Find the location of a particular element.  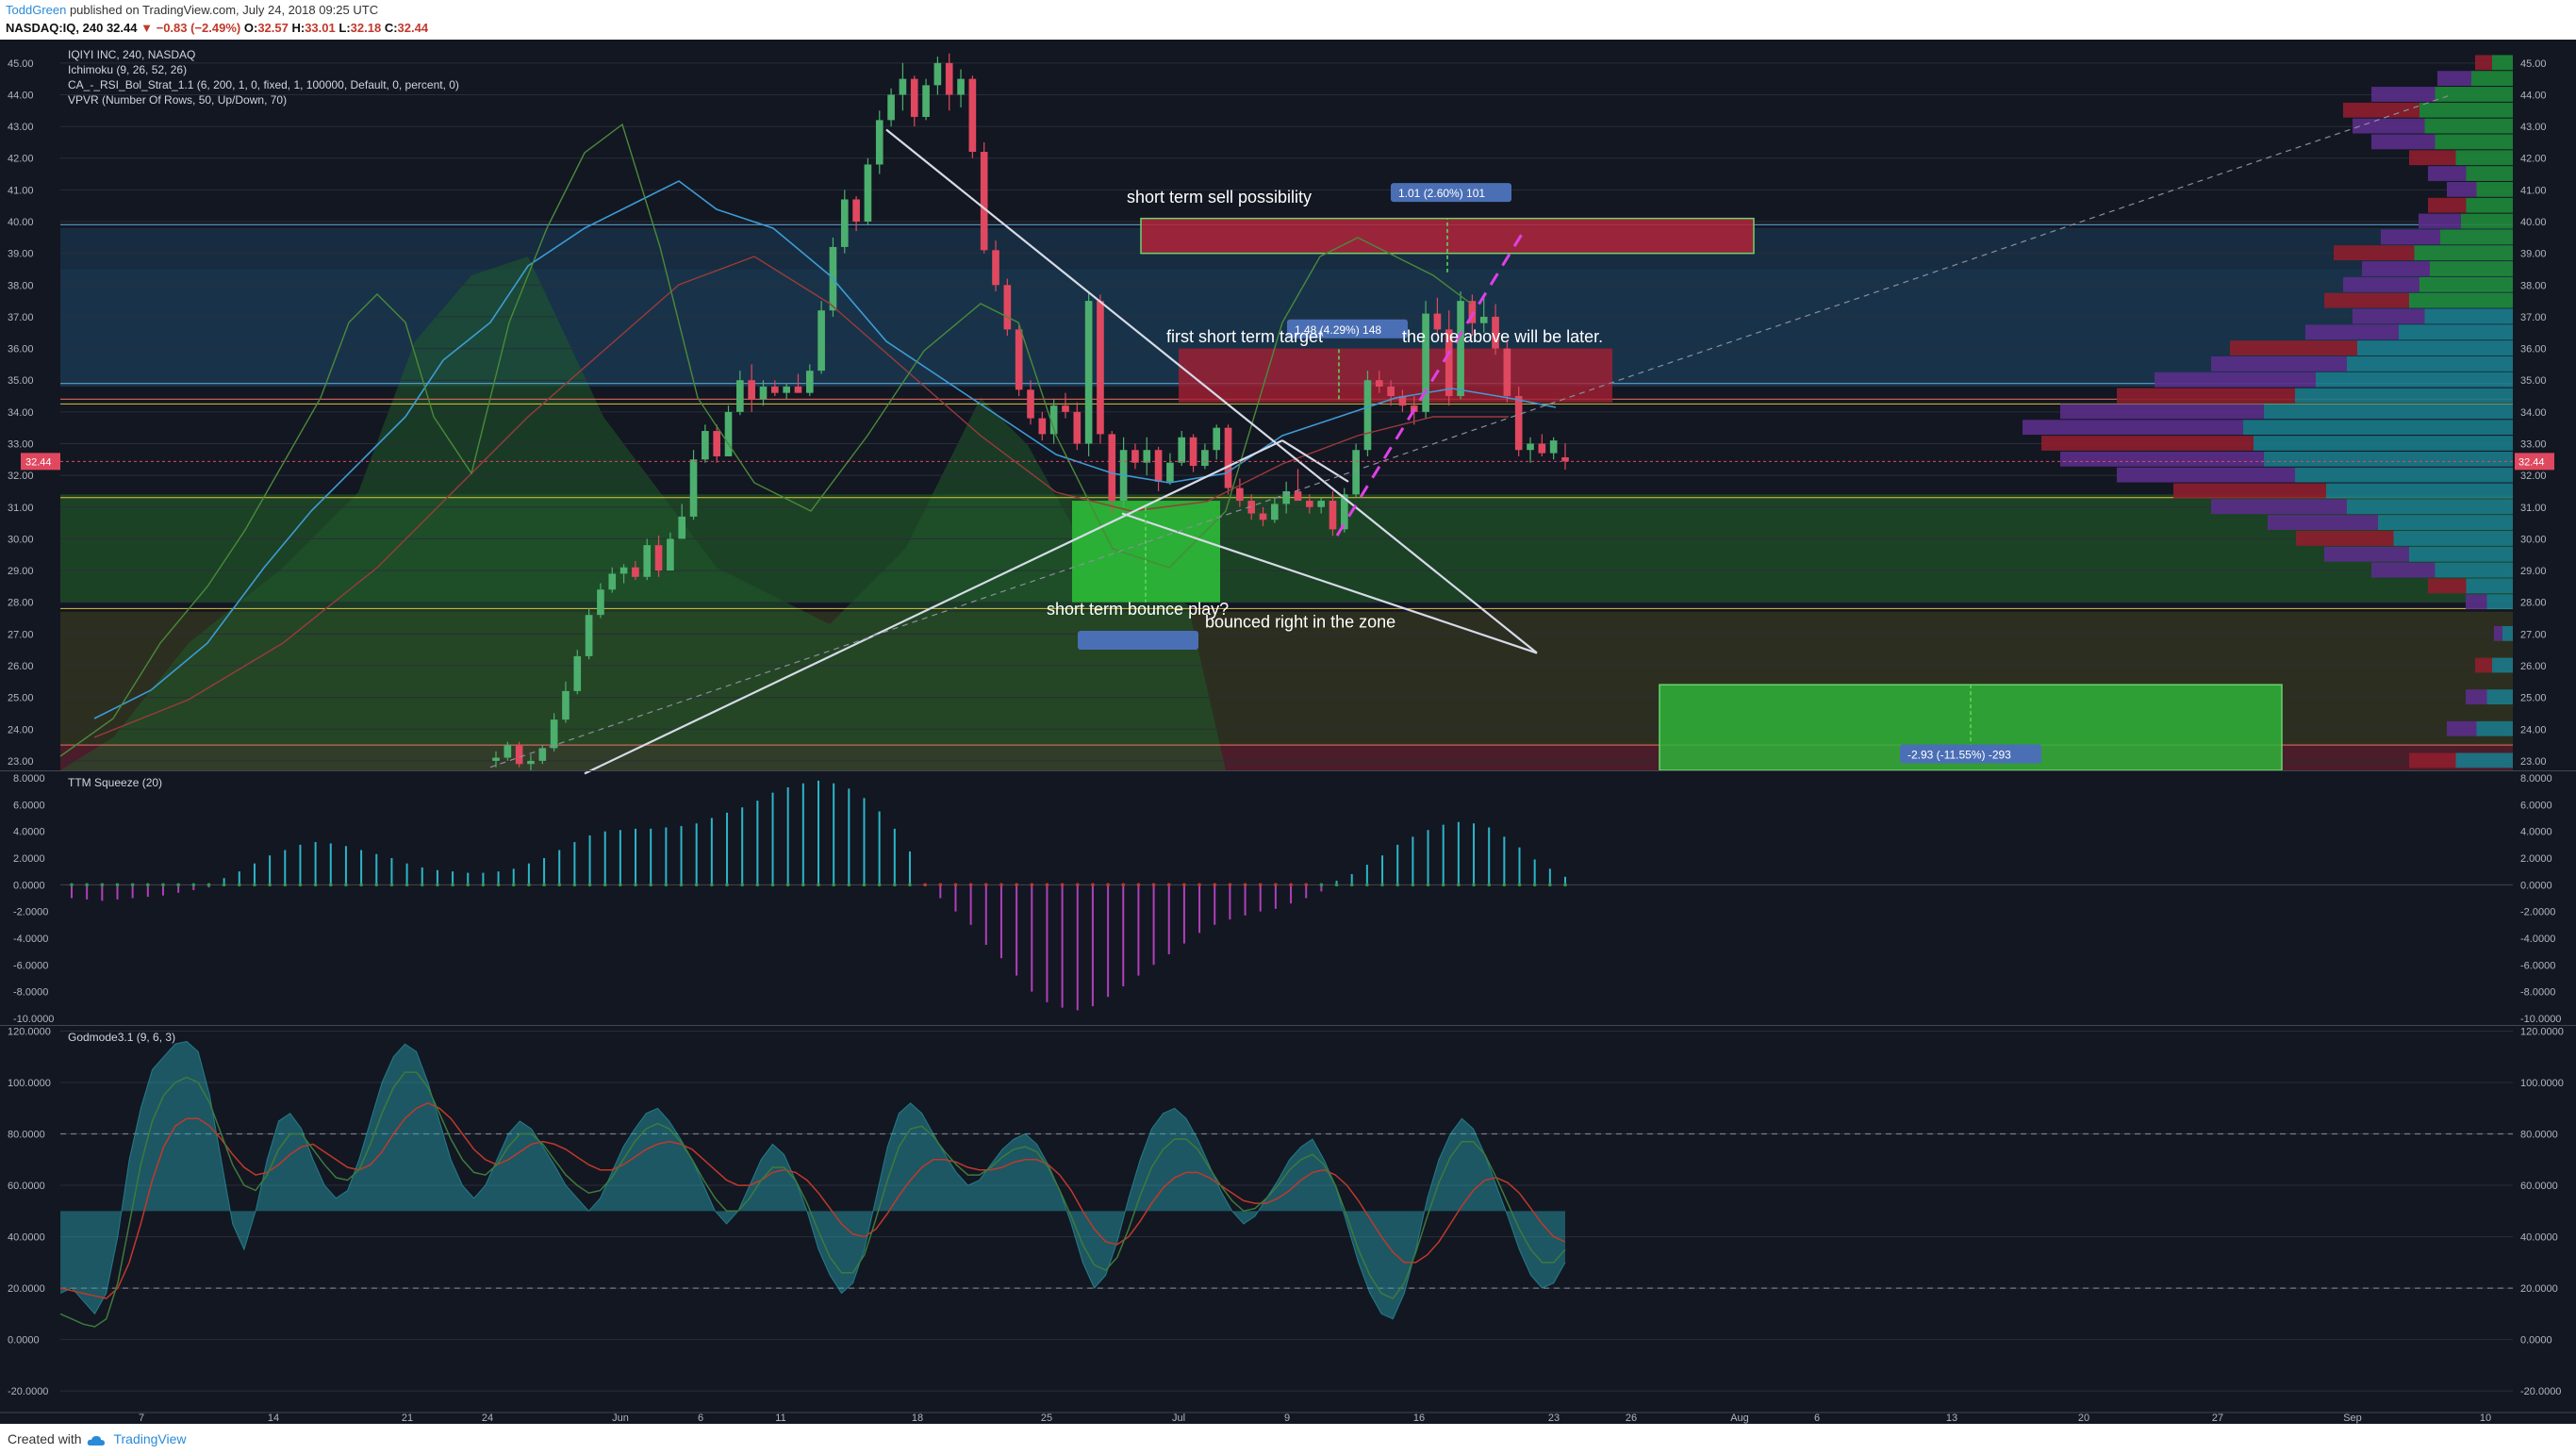

low-label: L: is located at coordinates (345, 28).